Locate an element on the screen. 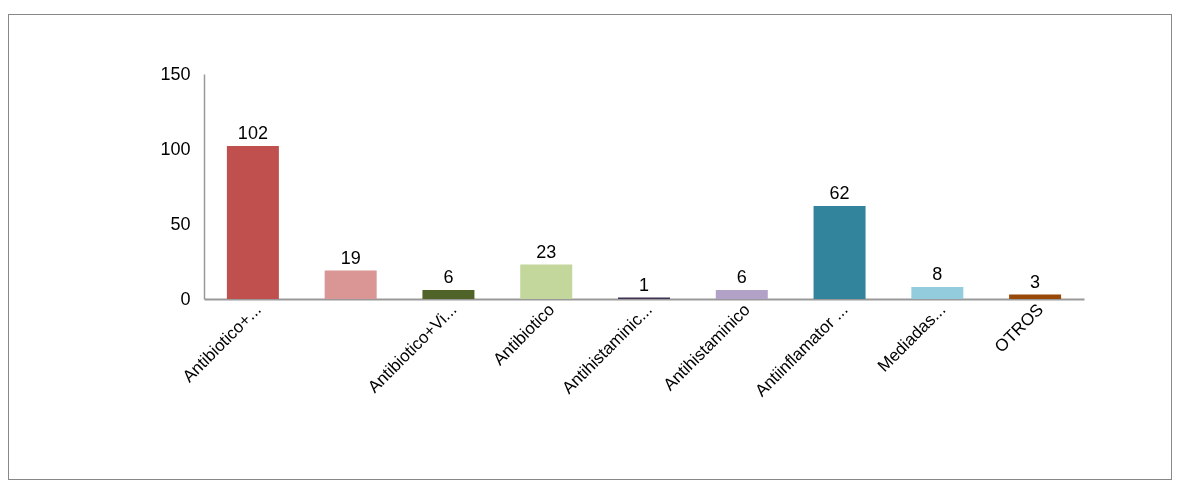  data-label: 19 is located at coordinates (350, 257).